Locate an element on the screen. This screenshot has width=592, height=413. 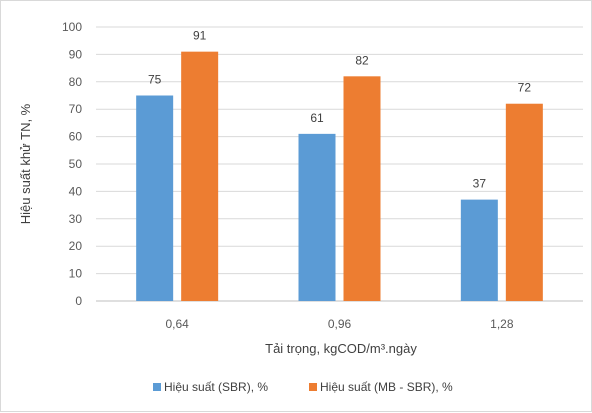
x-axis-title: Tải trọng, kgCOD/m³.ngày is located at coordinates (341, 348).